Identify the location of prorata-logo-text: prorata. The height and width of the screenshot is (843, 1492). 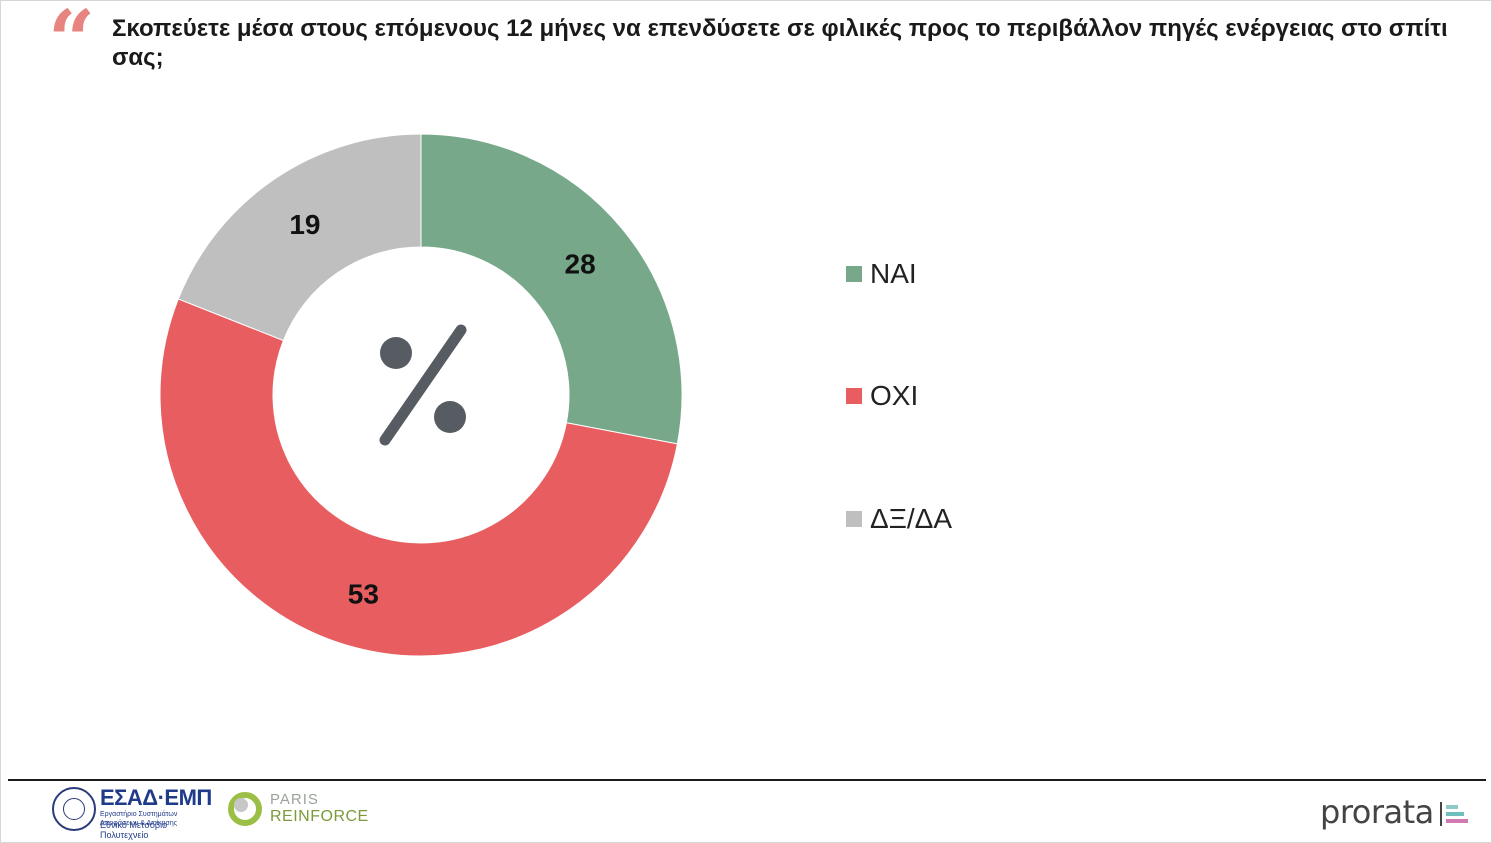
(1377, 812).